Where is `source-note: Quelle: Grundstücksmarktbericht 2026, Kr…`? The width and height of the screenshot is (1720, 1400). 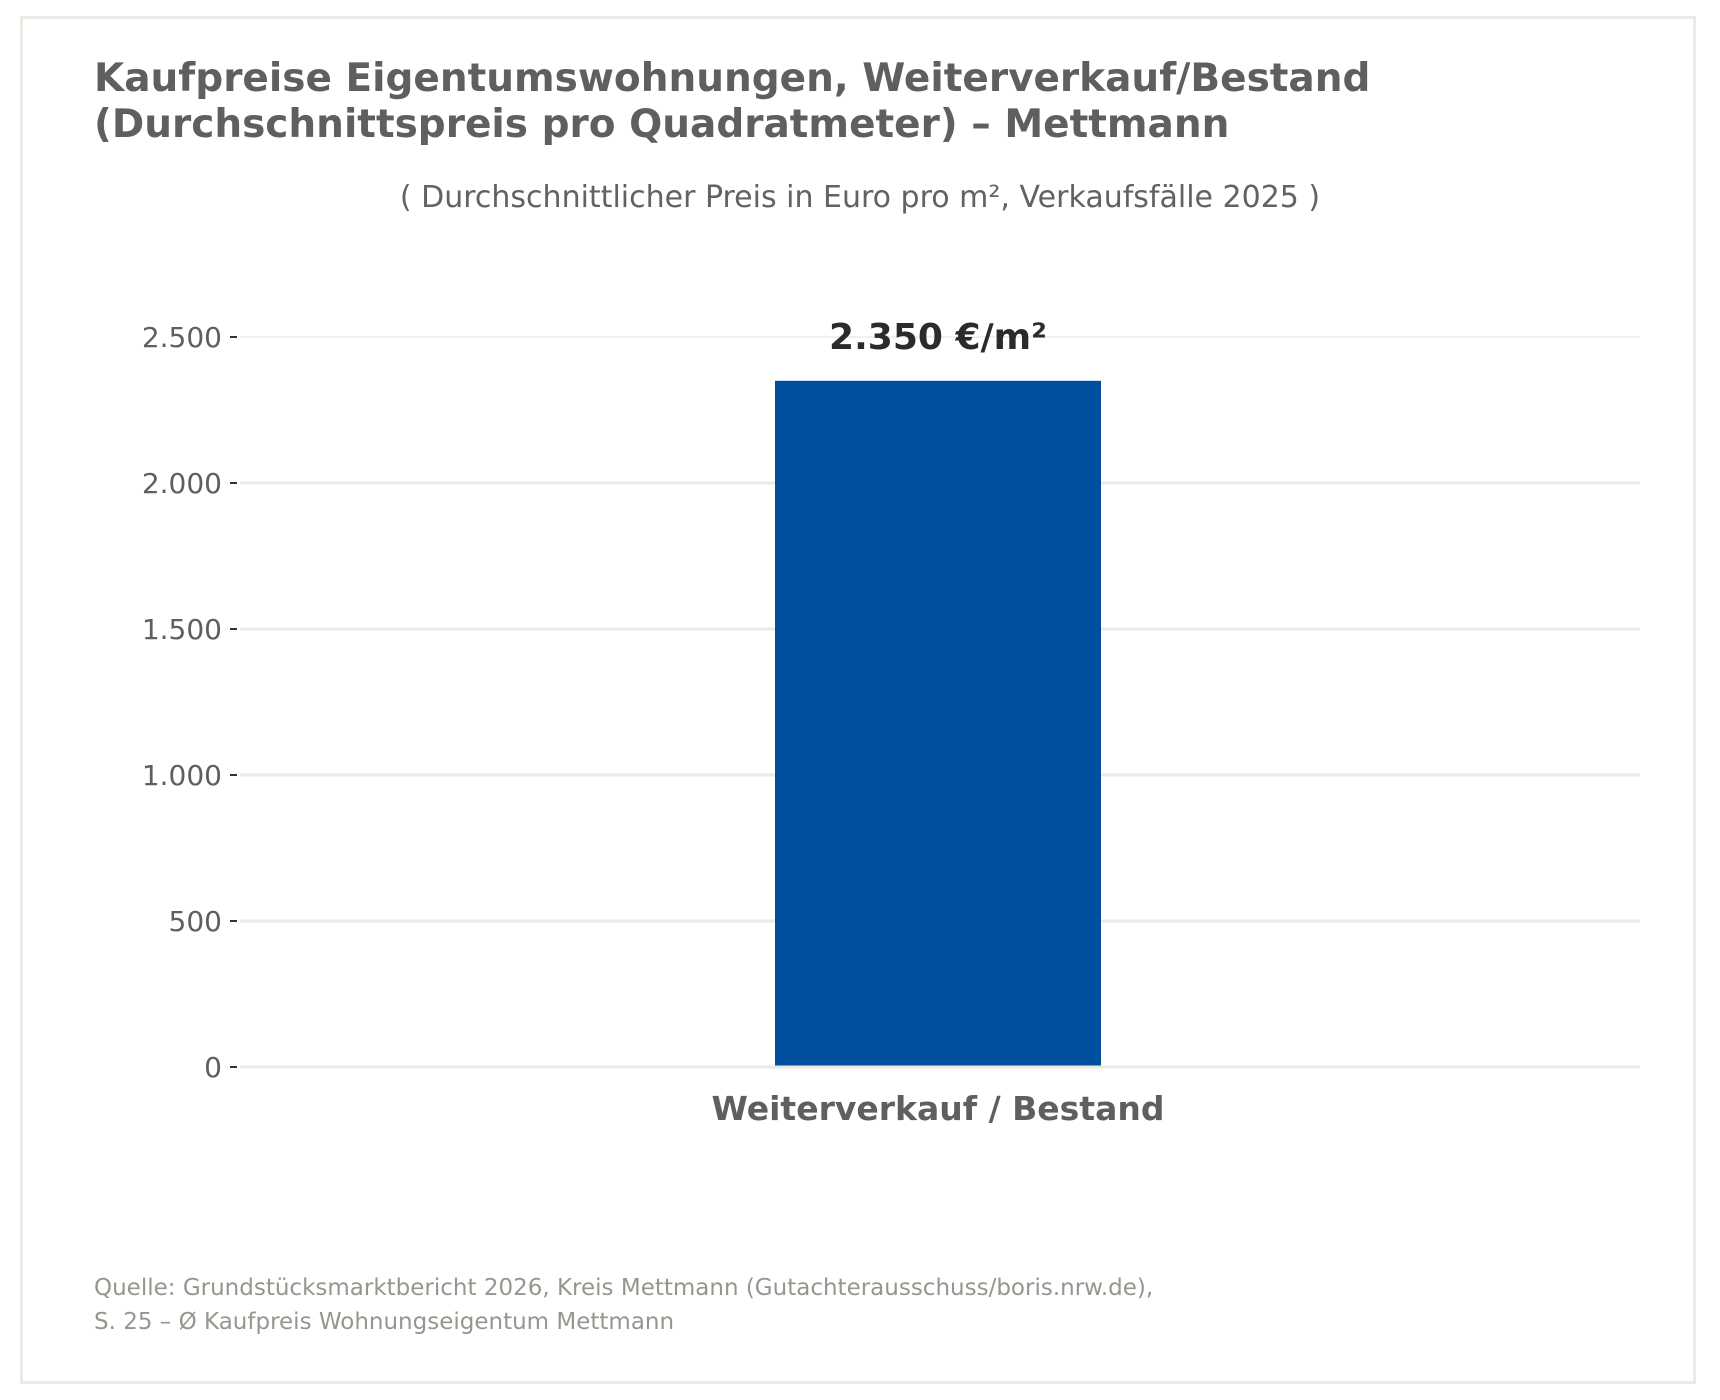
source-note: Quelle: Grundstücksmarktbericht 2026, Kr… is located at coordinates (794, 1305).